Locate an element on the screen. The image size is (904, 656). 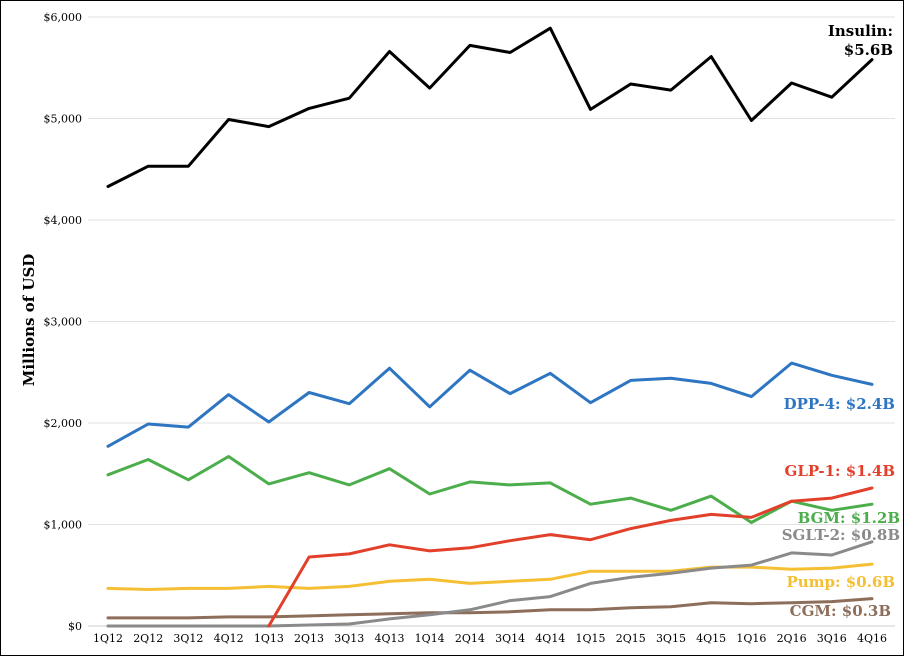
x-tick-label: 2Q14 is located at coordinates (470, 638).